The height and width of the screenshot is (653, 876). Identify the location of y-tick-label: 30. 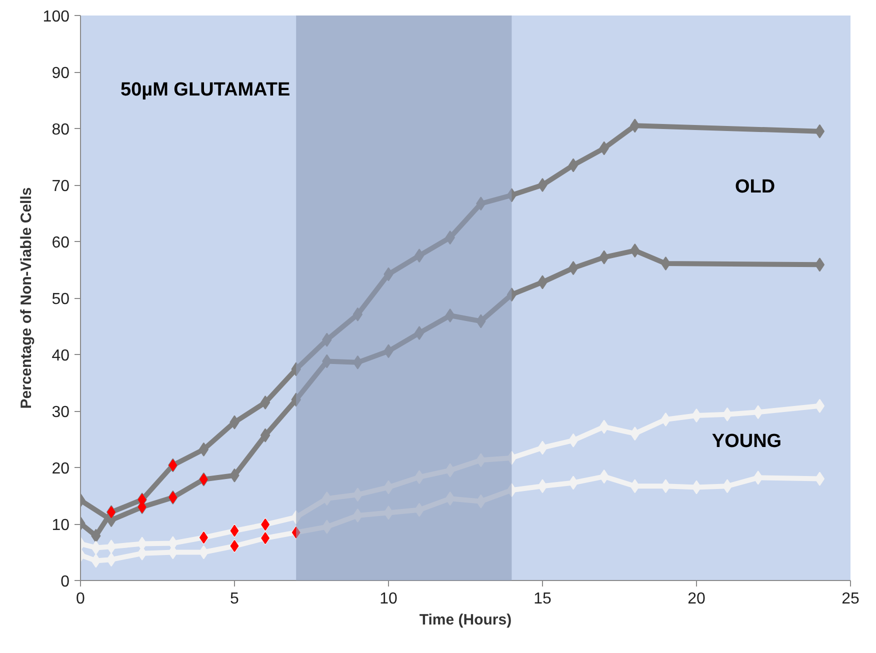
(61, 412).